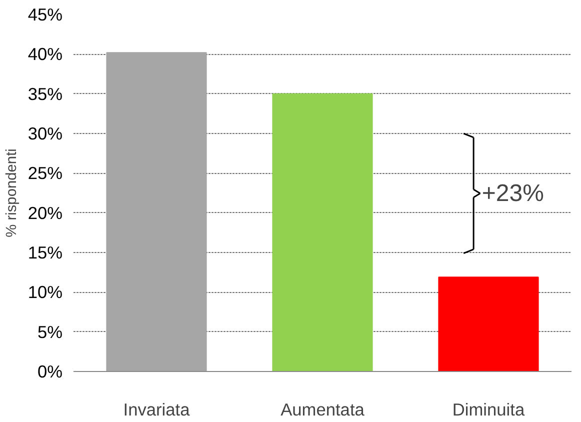  Describe the element at coordinates (45, 134) in the screenshot. I see `y-tick-label: 30%` at that location.